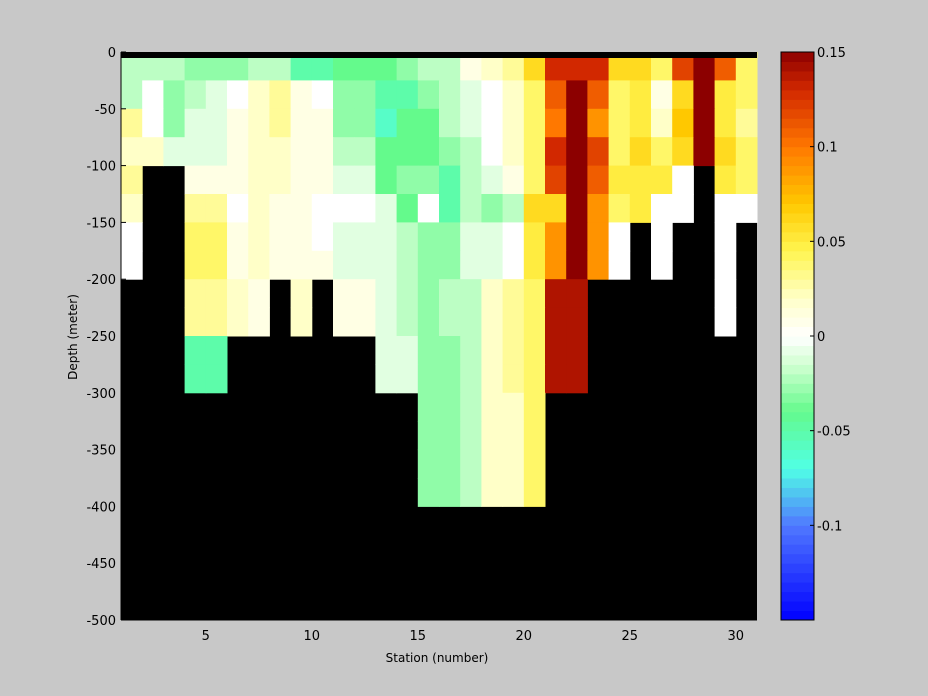 The width and height of the screenshot is (928, 696). Describe the element at coordinates (101, 223) in the screenshot. I see `y-tick-label: -150` at that location.